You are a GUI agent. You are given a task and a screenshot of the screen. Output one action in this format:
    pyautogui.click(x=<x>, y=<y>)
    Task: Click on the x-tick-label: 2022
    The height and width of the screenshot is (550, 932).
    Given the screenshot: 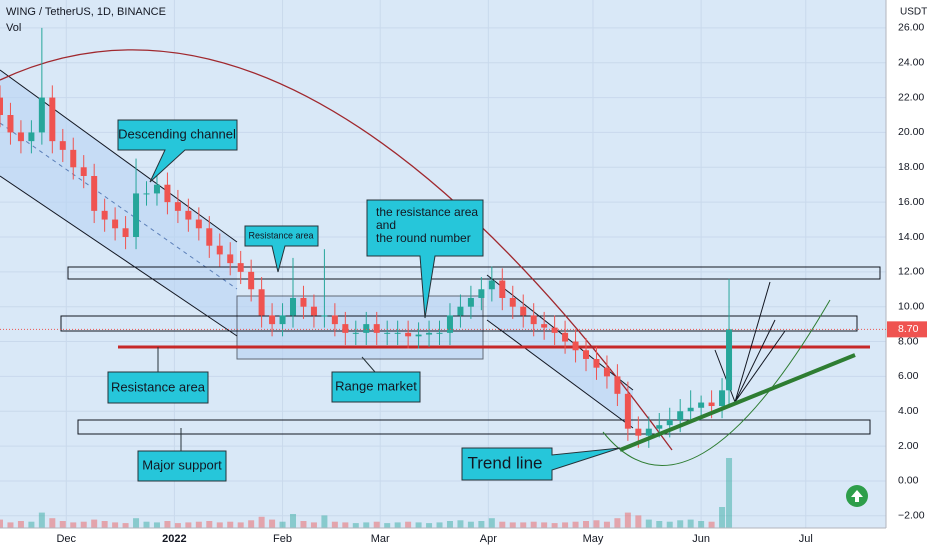 What is the action you would take?
    pyautogui.click(x=174, y=539)
    